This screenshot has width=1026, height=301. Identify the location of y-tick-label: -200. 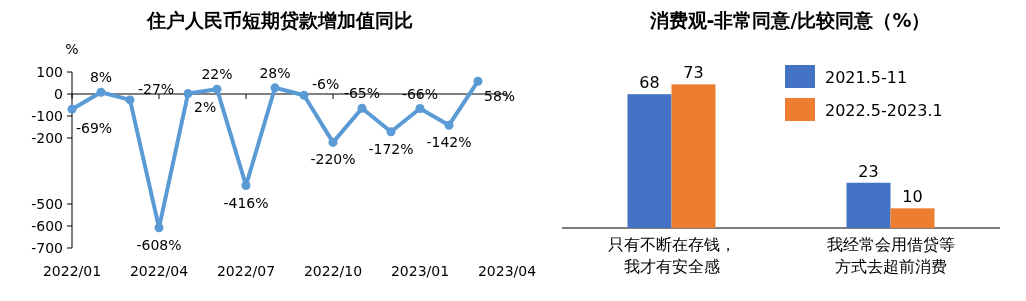
(47, 138).